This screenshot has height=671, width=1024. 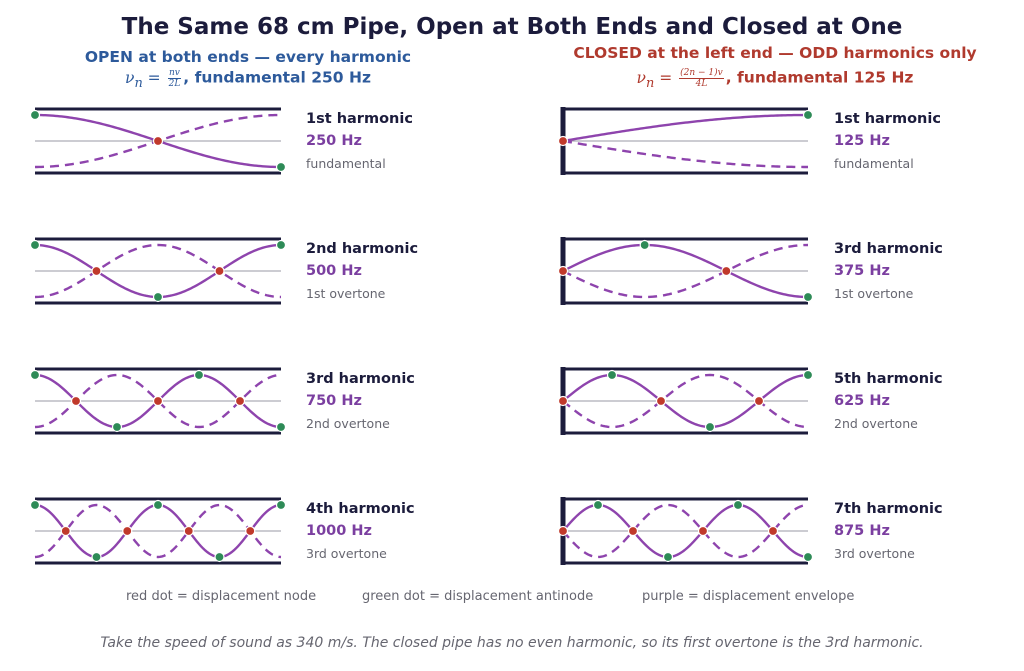 I want to click on closed-mode-3-envelope-solid, so click(x=685, y=271).